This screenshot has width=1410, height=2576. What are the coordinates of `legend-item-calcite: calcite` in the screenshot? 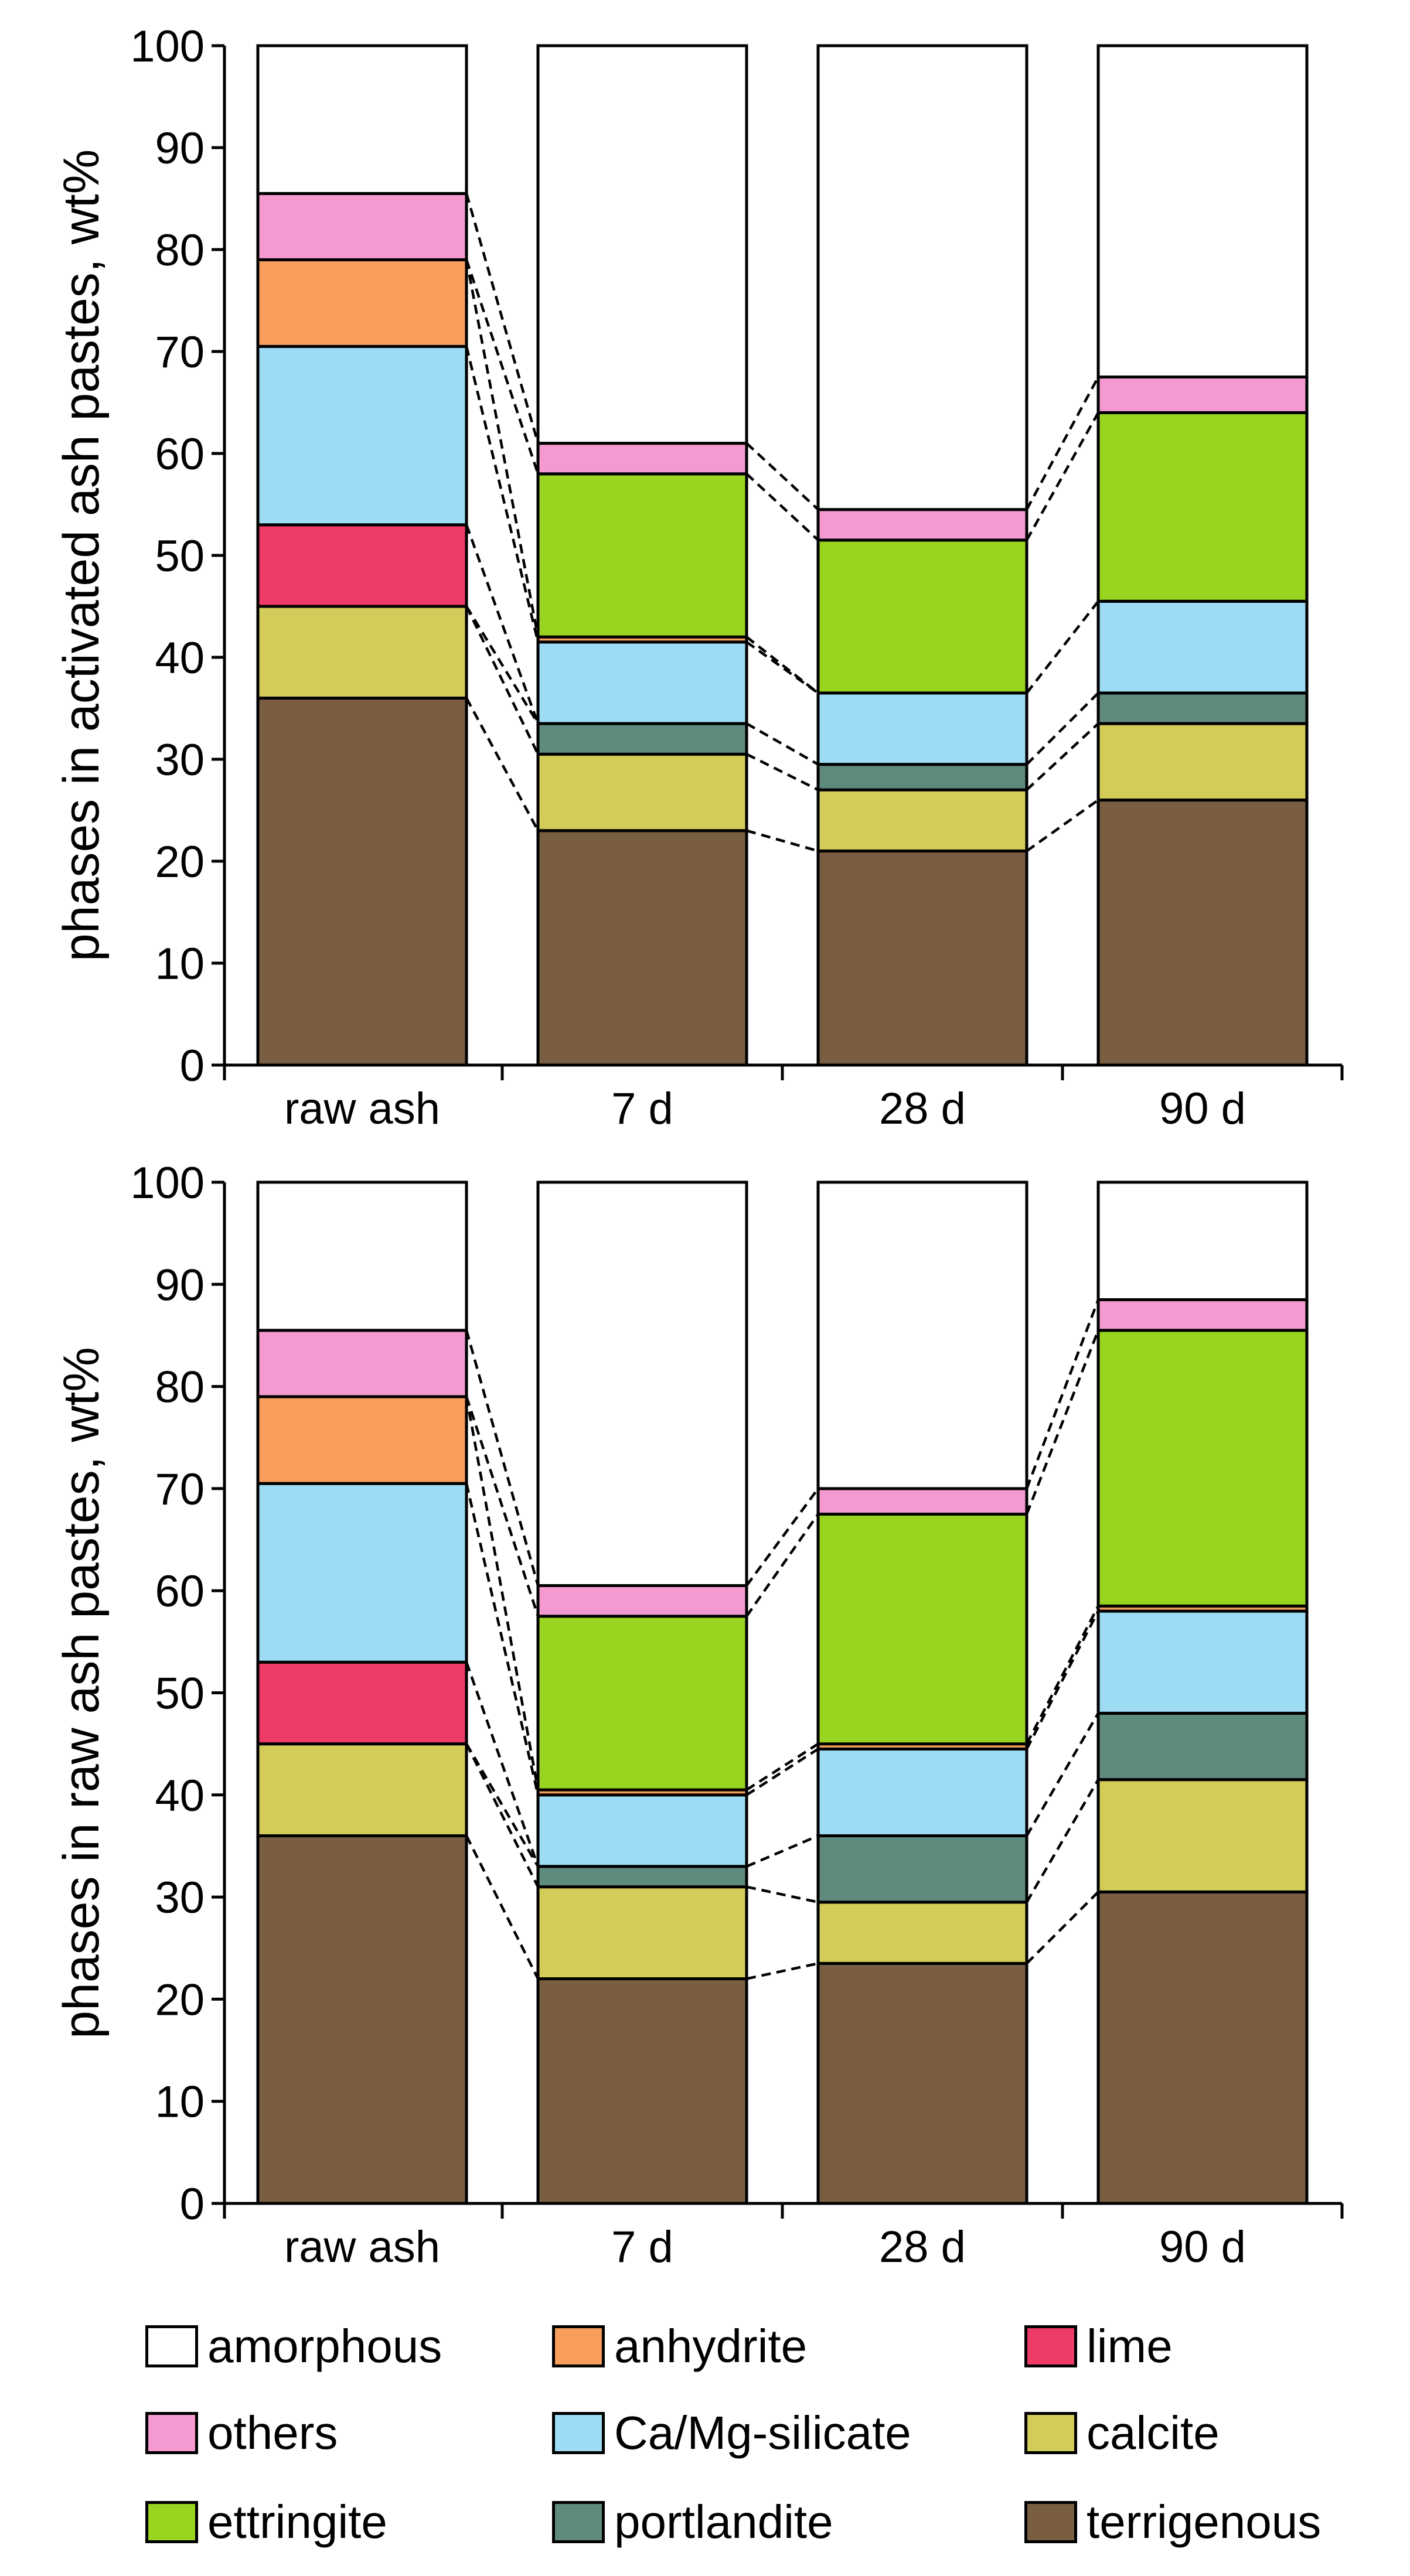 It's located at (1122, 2433).